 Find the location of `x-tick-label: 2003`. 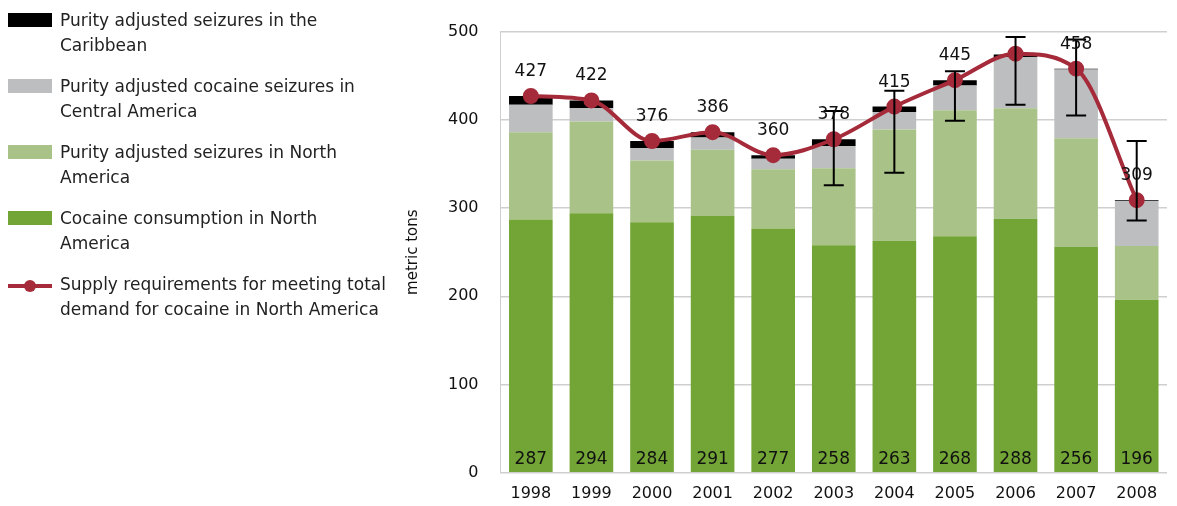

x-tick-label: 2003 is located at coordinates (834, 492).